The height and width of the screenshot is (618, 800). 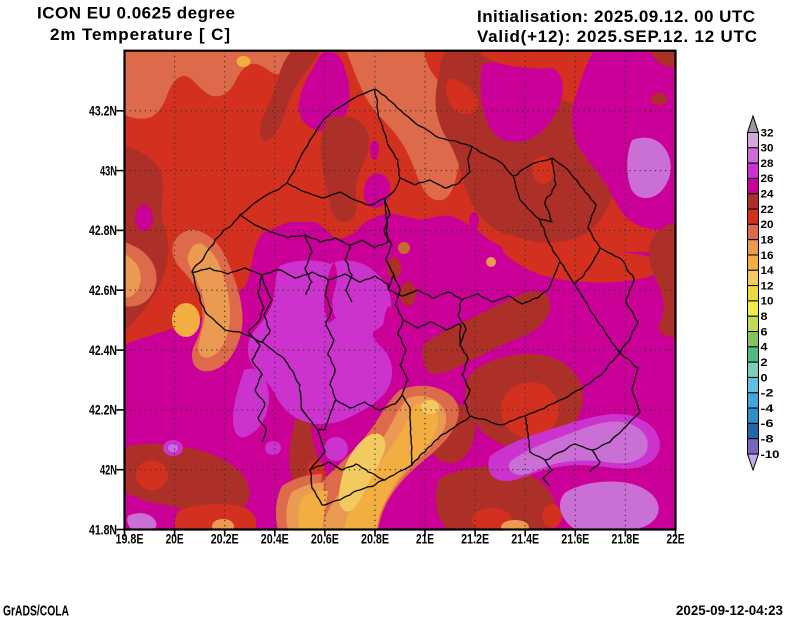 What do you see at coordinates (475, 539) in the screenshot?
I see `svg-text: 21.2E` at bounding box center [475, 539].